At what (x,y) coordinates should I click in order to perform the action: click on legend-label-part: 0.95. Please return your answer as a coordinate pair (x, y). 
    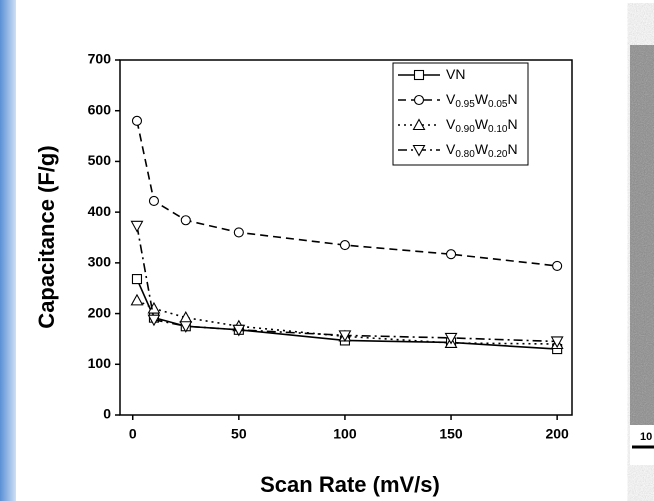
    Looking at the image, I should click on (465, 104).